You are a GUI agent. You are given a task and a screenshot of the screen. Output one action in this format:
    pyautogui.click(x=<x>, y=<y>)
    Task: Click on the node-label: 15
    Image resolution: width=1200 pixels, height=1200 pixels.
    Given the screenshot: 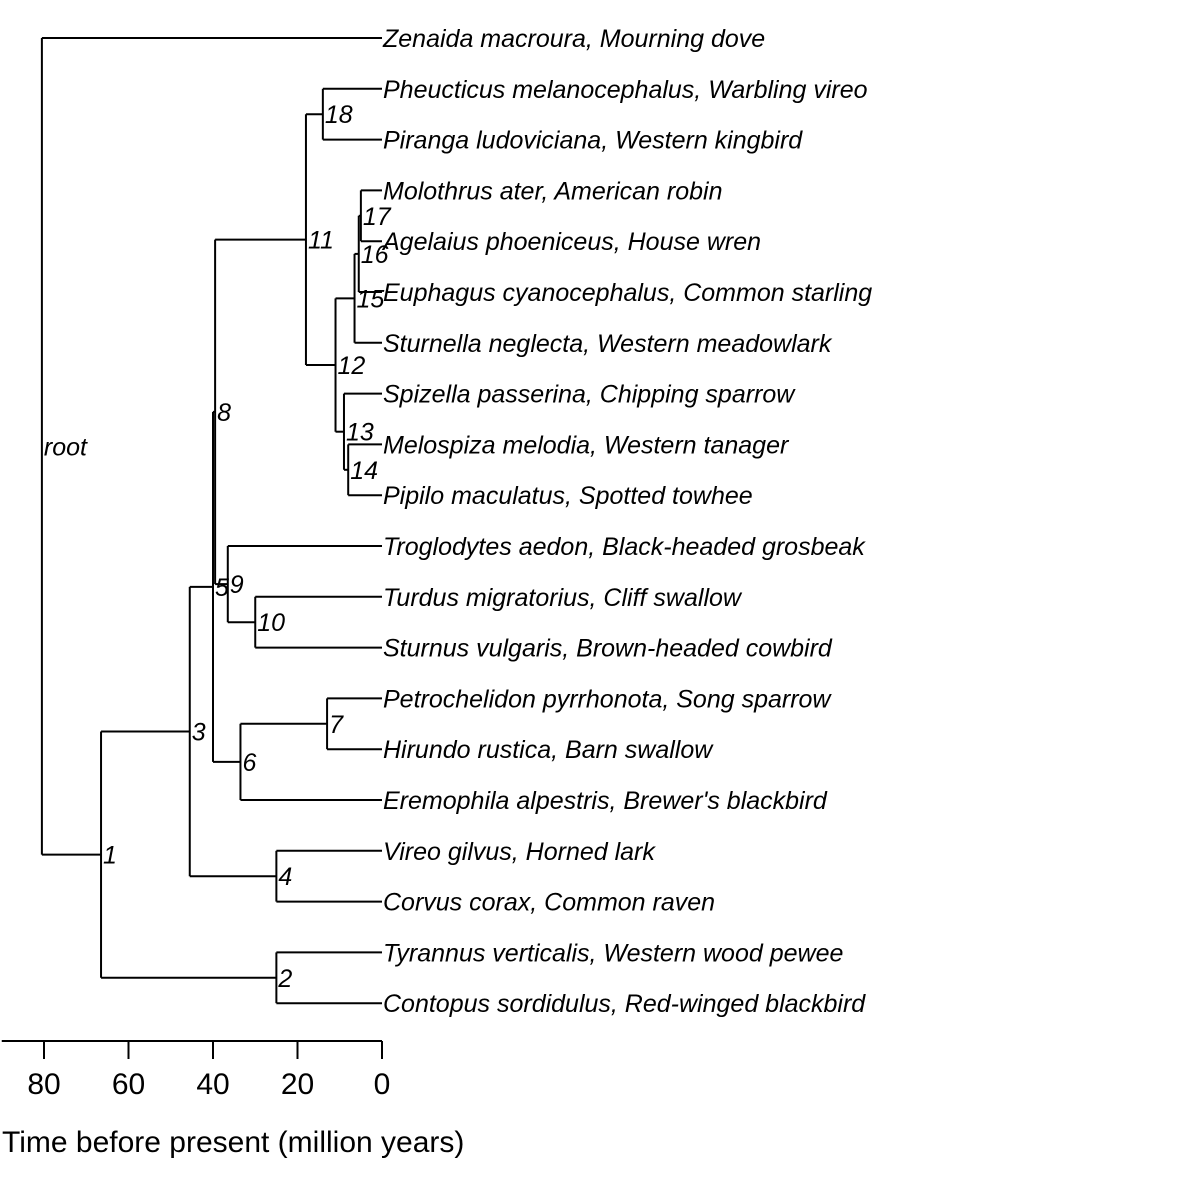 What is the action you would take?
    pyautogui.click(x=371, y=299)
    